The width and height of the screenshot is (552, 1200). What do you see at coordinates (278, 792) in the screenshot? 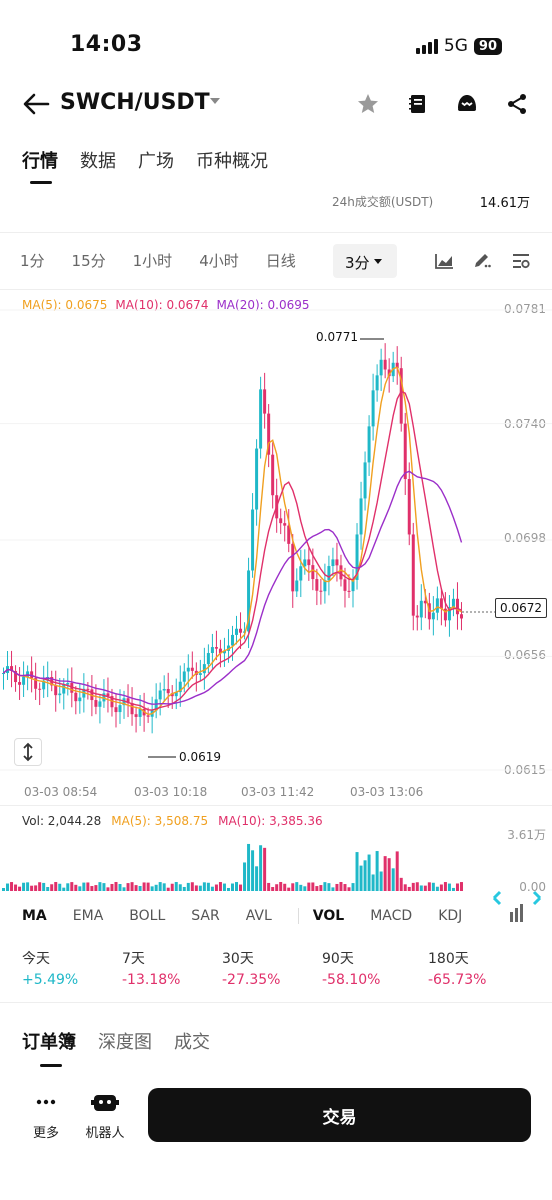
I see `time-tick: 03-03 11:42` at bounding box center [278, 792].